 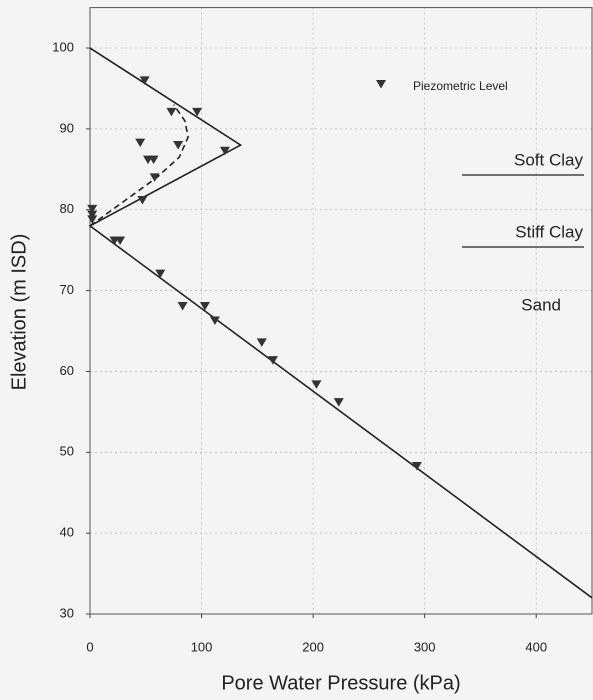 What do you see at coordinates (340, 683) in the screenshot?
I see `x-axis-label: Pore Water Pressure (kPa)` at bounding box center [340, 683].